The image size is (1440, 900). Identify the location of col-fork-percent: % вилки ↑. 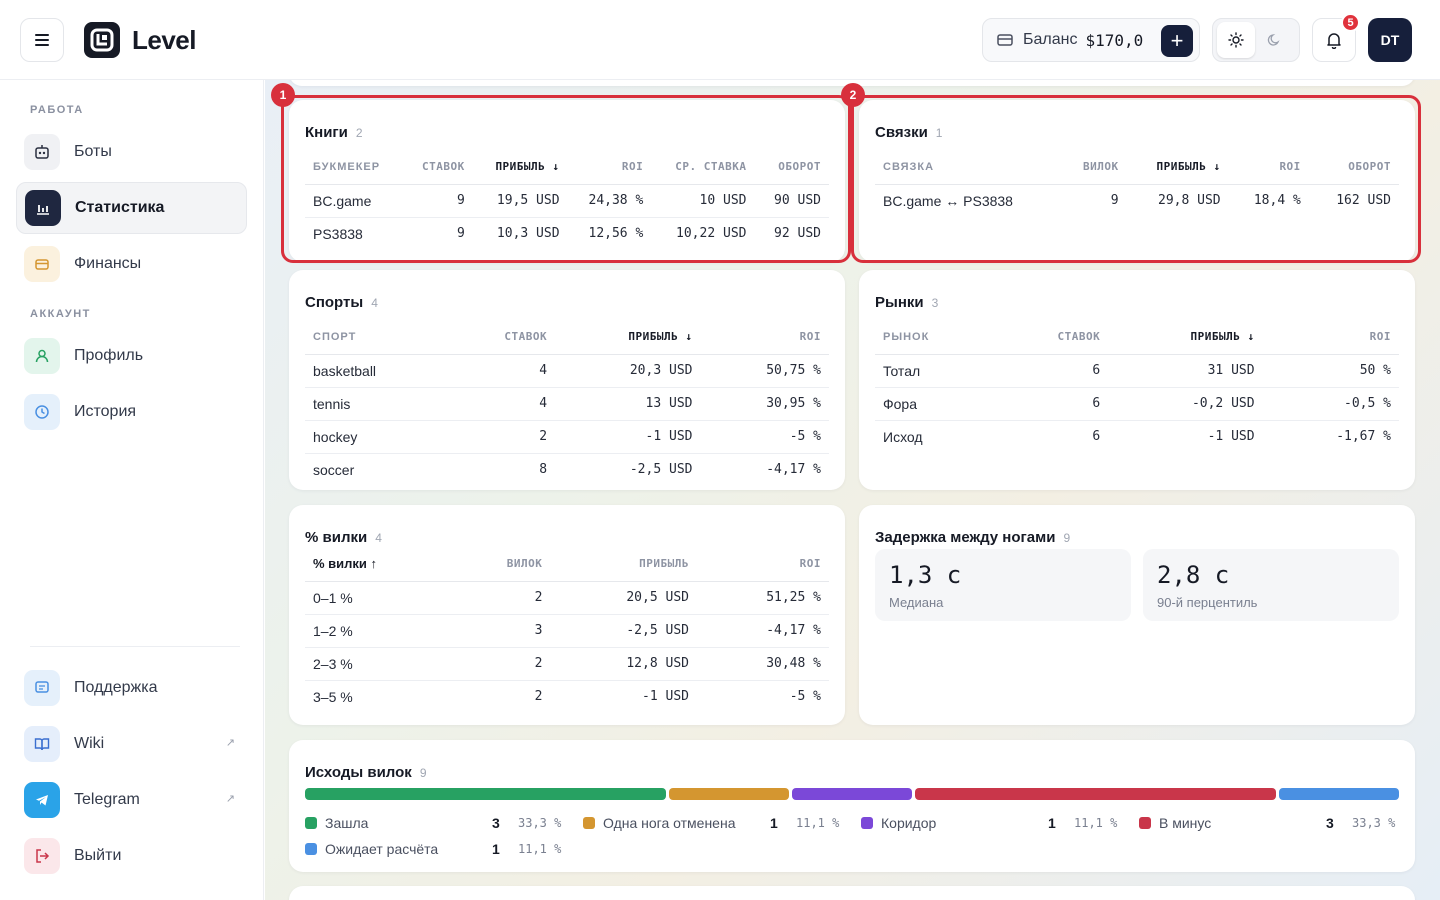
(380, 564).